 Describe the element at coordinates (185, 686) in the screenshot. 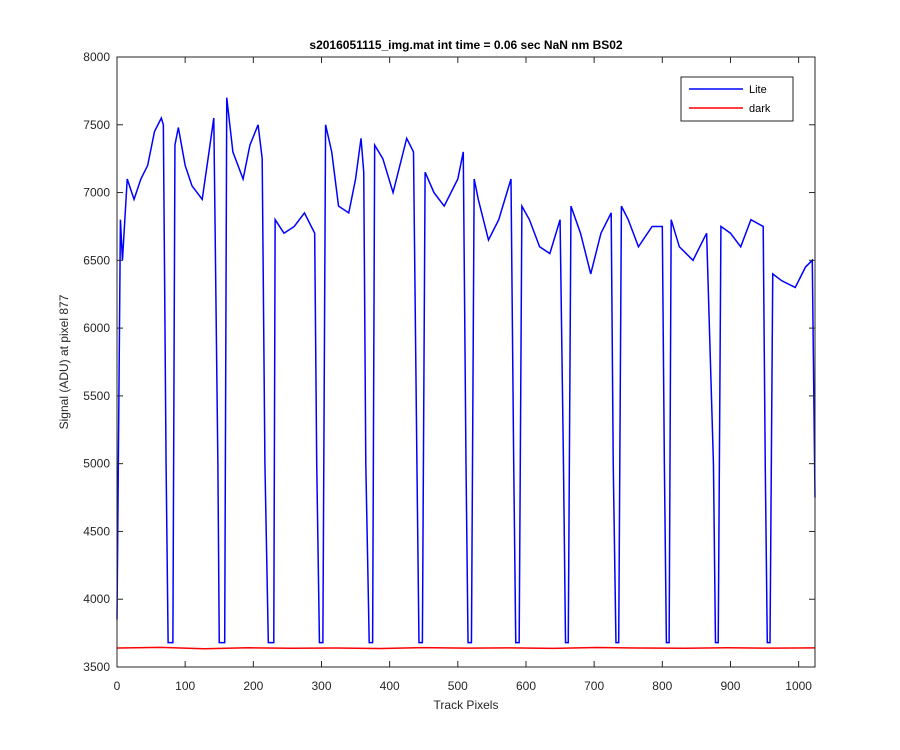

I see `x-tick-label: 100` at that location.